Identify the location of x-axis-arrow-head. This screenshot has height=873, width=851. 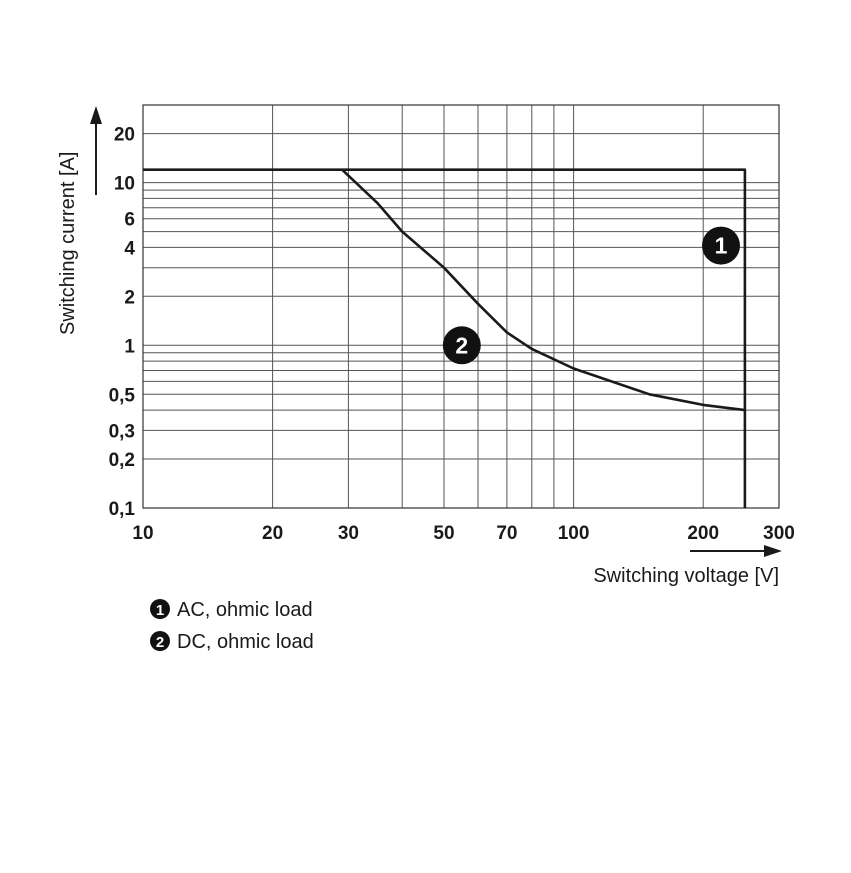
(773, 551).